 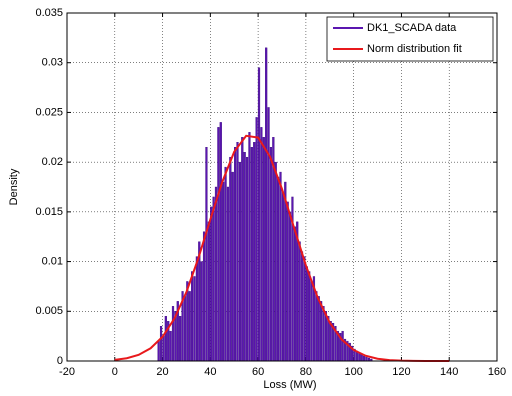 What do you see at coordinates (49, 112) in the screenshot?
I see `y-tick-label: 0.025` at bounding box center [49, 112].